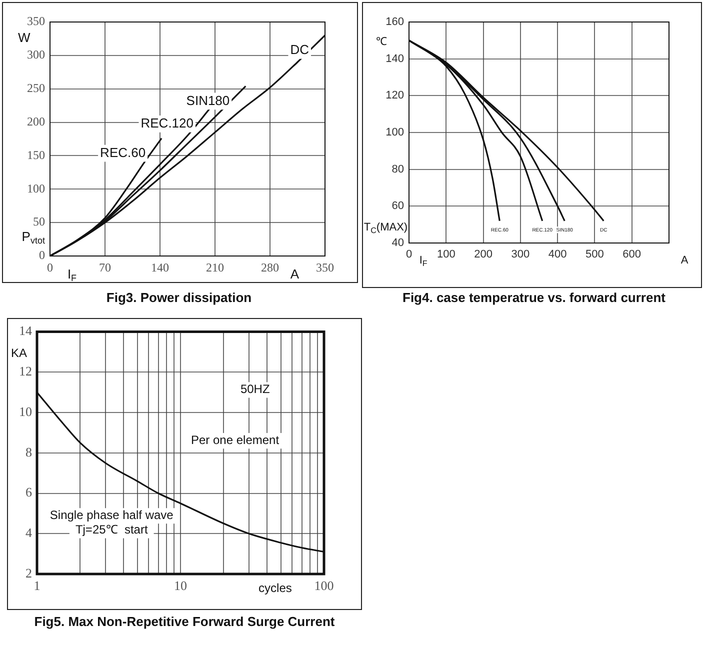 The height and width of the screenshot is (657, 706). Describe the element at coordinates (235, 440) in the screenshot. I see `annotation: Per one element` at that location.